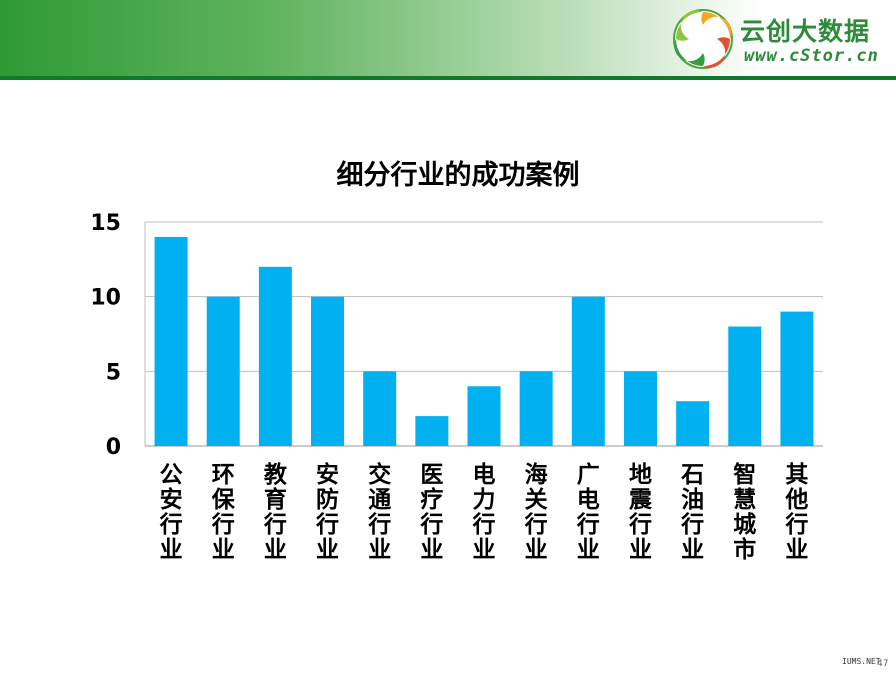 This screenshot has height=673, width=896. What do you see at coordinates (744, 512) in the screenshot?
I see `x-tick-label: 智慧城市` at bounding box center [744, 512].